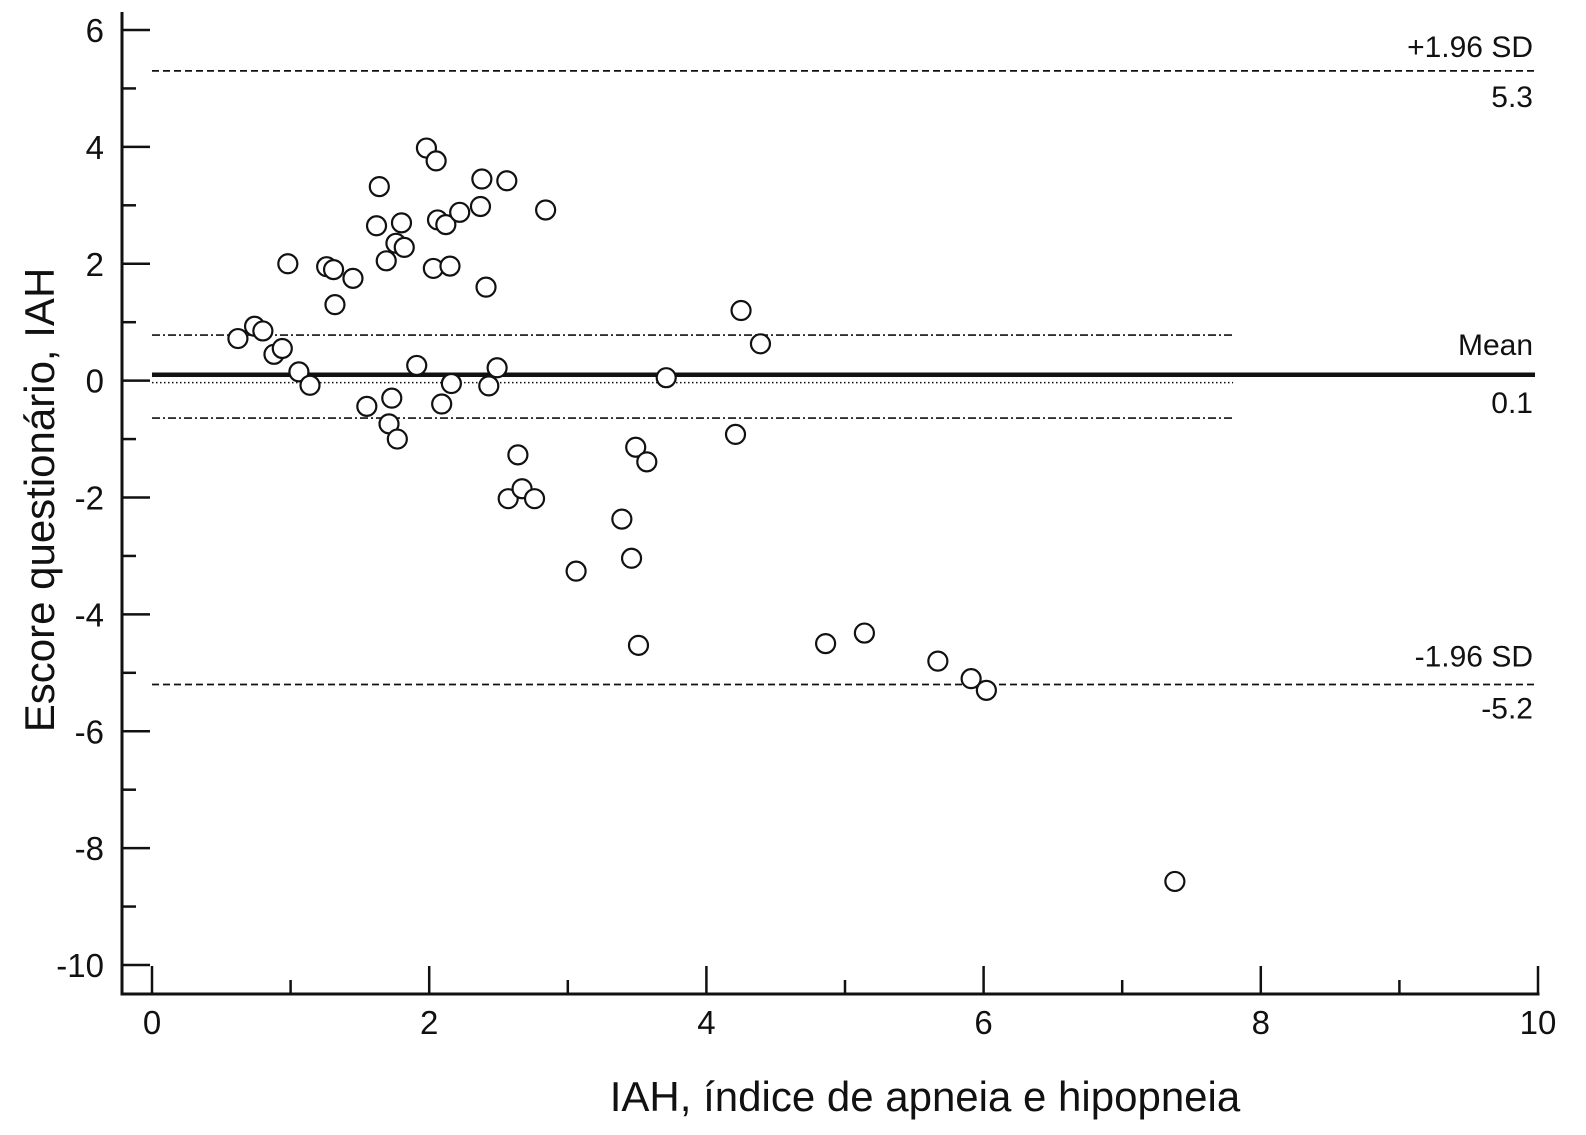  What do you see at coordinates (1512, 403) in the screenshot?
I see `mean-value: 0.1` at bounding box center [1512, 403].